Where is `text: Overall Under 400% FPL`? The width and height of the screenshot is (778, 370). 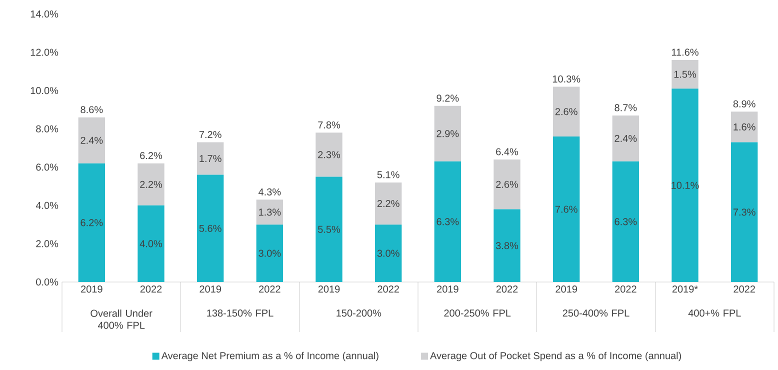
text: Overall Under 400% FPL is located at coordinates (121, 319).